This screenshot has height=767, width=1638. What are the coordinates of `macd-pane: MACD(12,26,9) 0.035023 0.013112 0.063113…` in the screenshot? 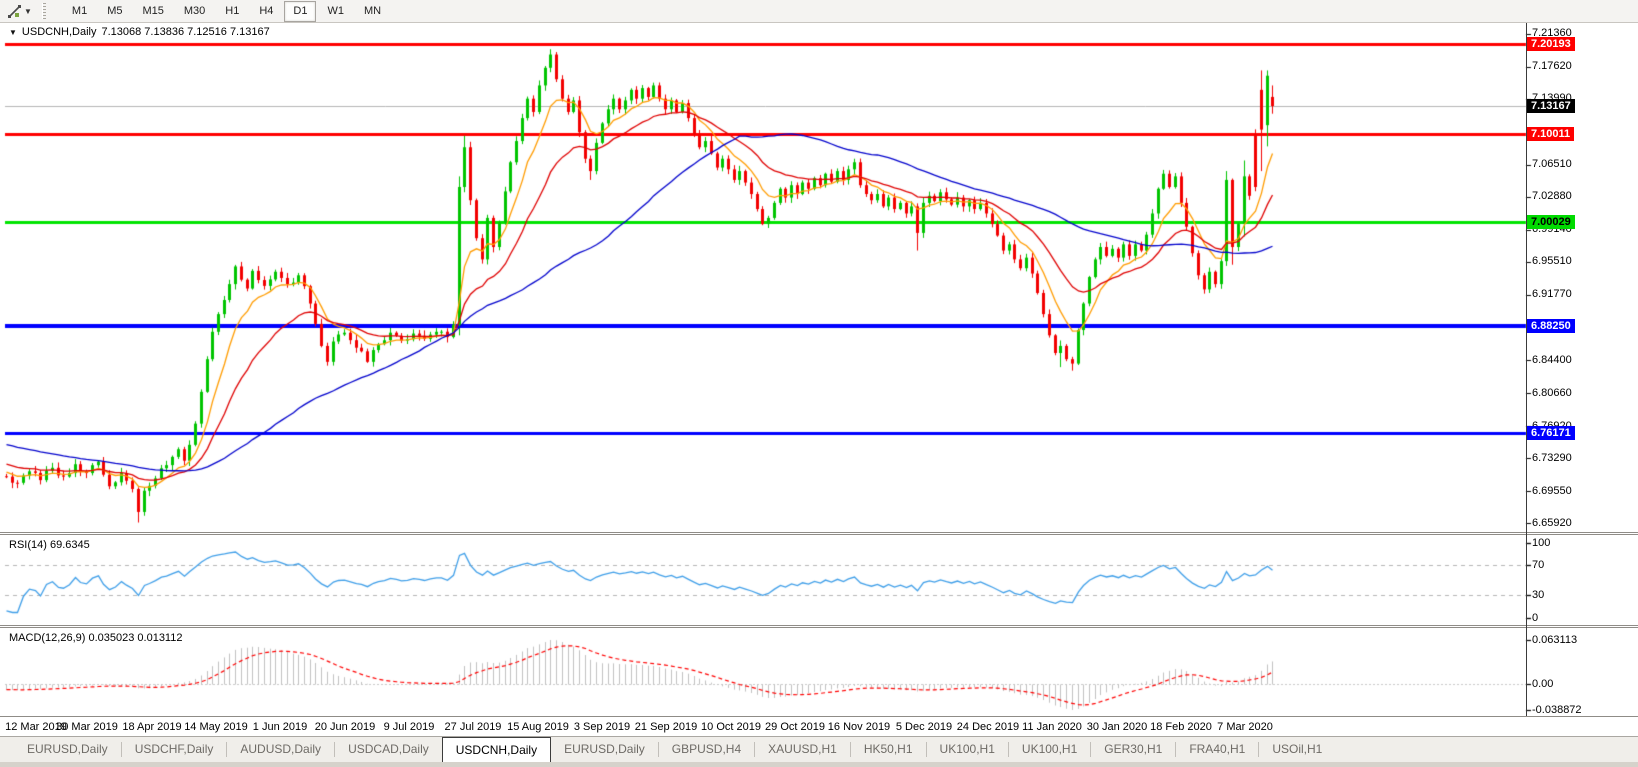 It's located at (819, 672).